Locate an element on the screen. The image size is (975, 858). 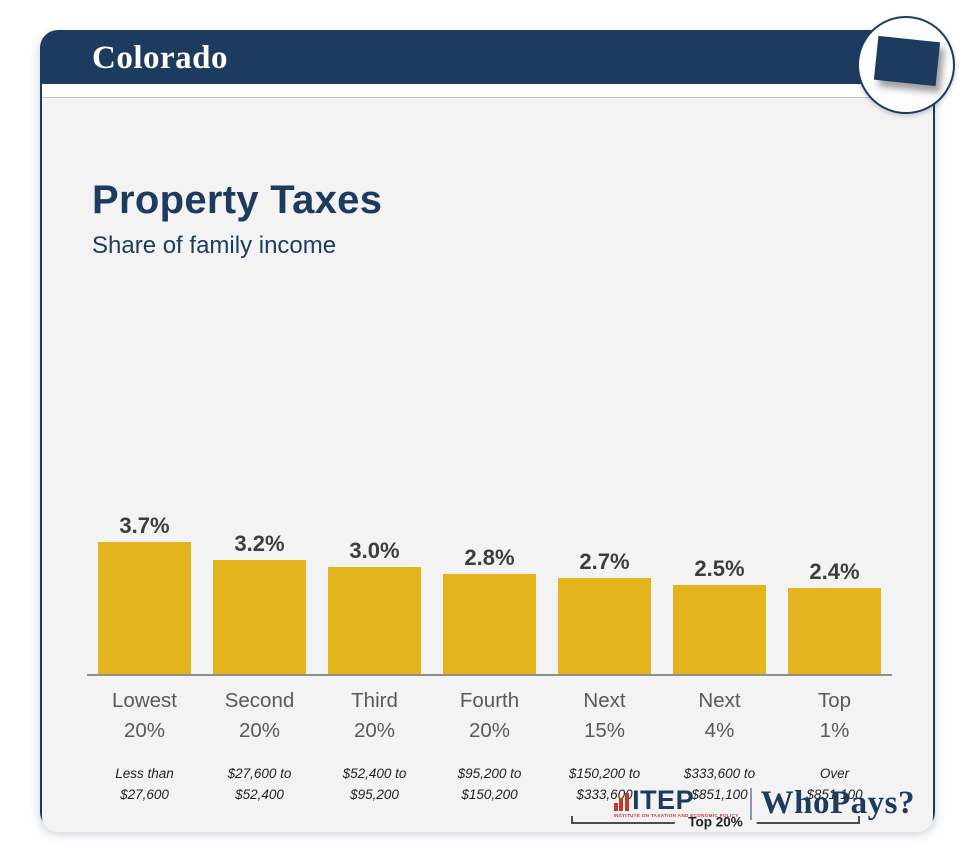
top-20-bracket: Top 20% is located at coordinates (715, 822).